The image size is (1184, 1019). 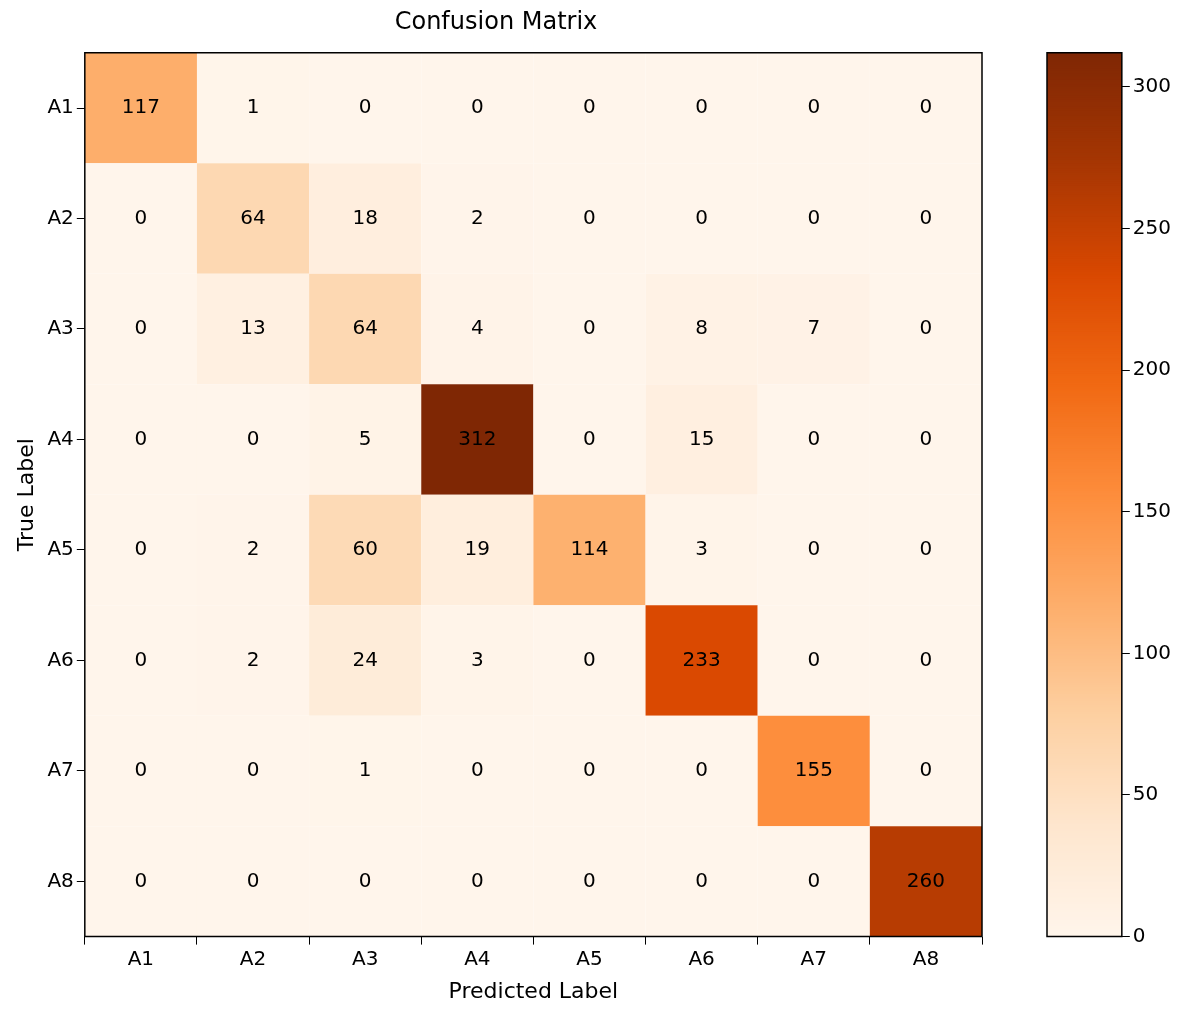 What do you see at coordinates (25, 495) in the screenshot?
I see `y-axis-title: True Label` at bounding box center [25, 495].